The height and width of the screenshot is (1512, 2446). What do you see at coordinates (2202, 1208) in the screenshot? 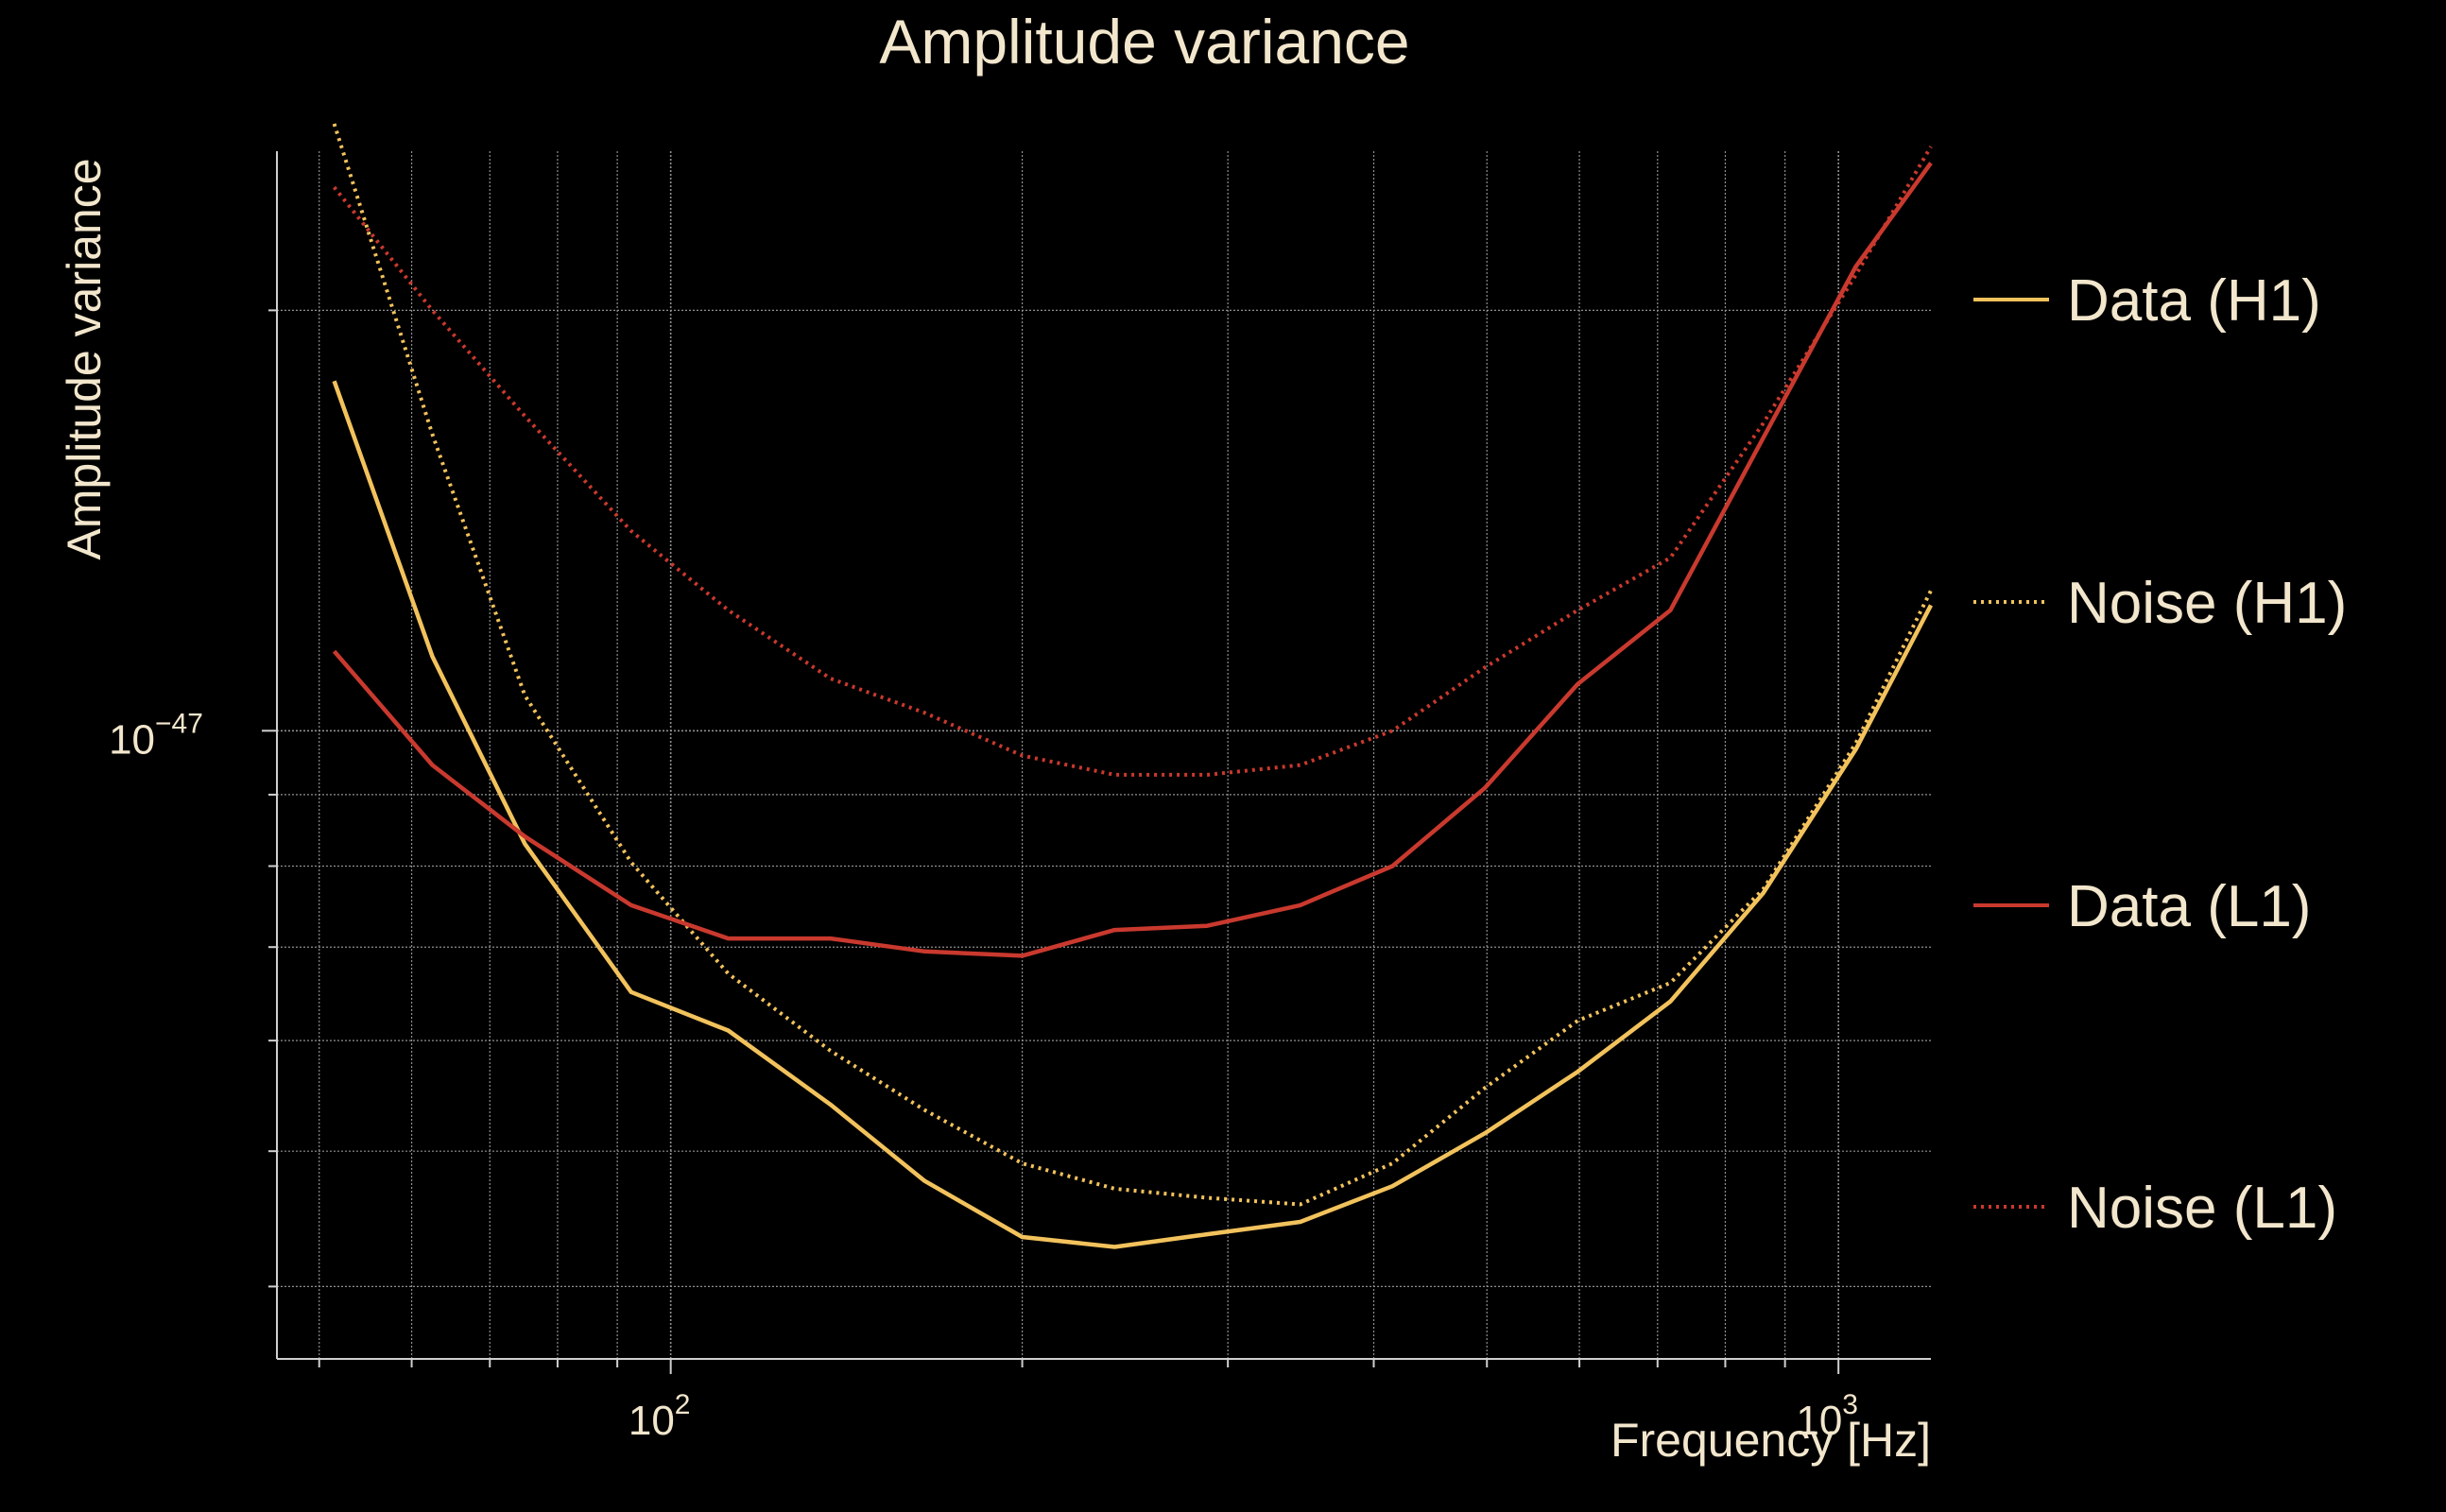
I see `legend-label: Noise (L1)` at bounding box center [2202, 1208].